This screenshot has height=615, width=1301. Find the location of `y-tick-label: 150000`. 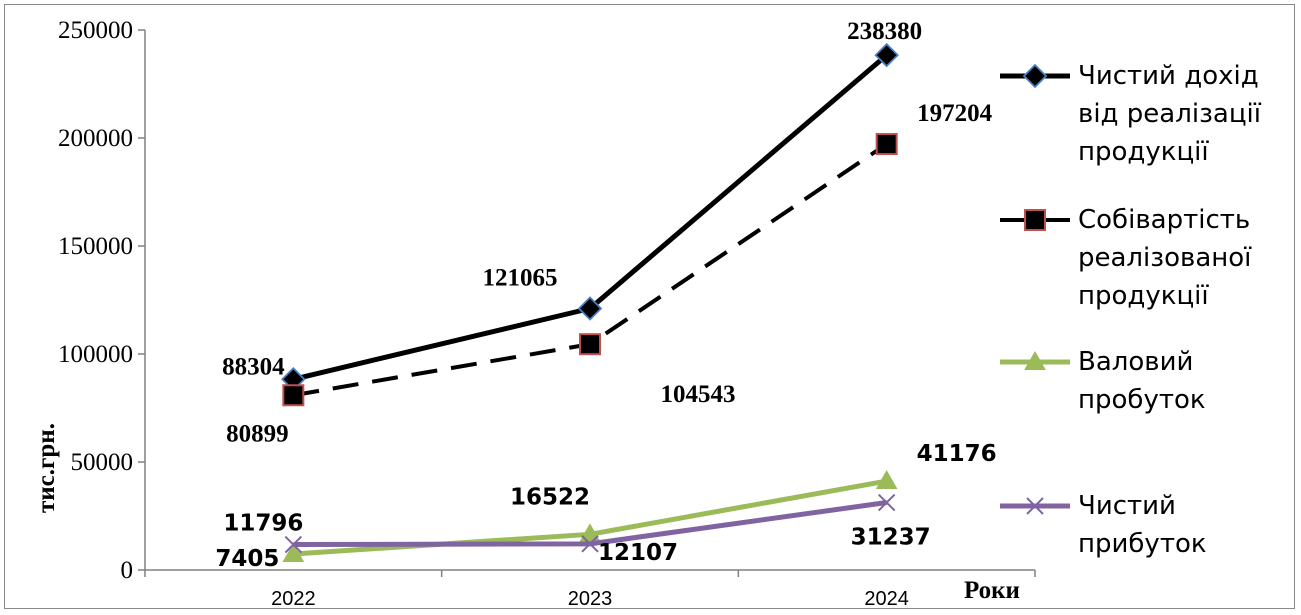

y-tick-label: 150000 is located at coordinates (95, 246).